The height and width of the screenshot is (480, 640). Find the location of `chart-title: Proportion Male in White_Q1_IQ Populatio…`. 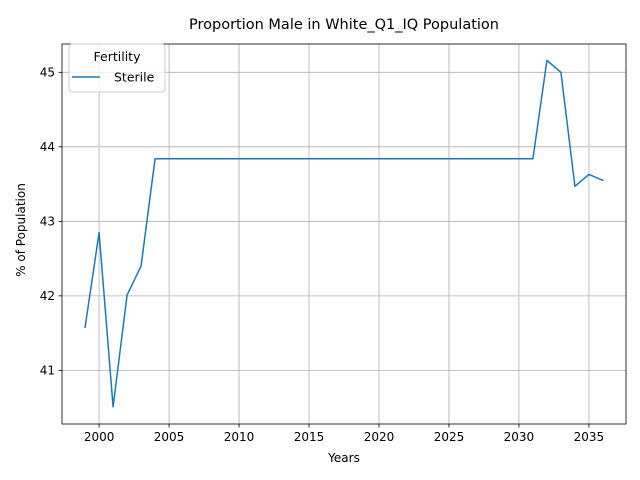

chart-title: Proportion Male in White_Q1_IQ Populatio… is located at coordinates (344, 25).